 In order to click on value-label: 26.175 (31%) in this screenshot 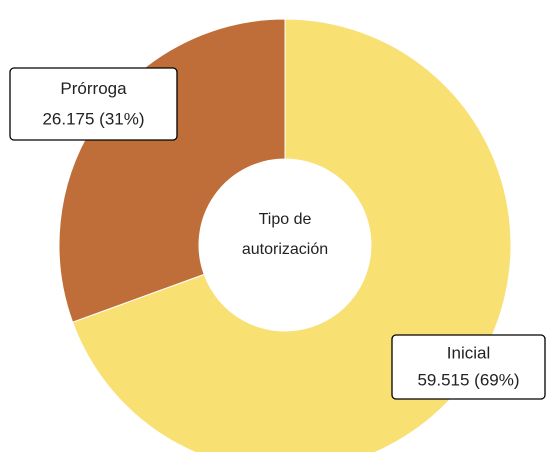, I will do `click(93, 118)`.